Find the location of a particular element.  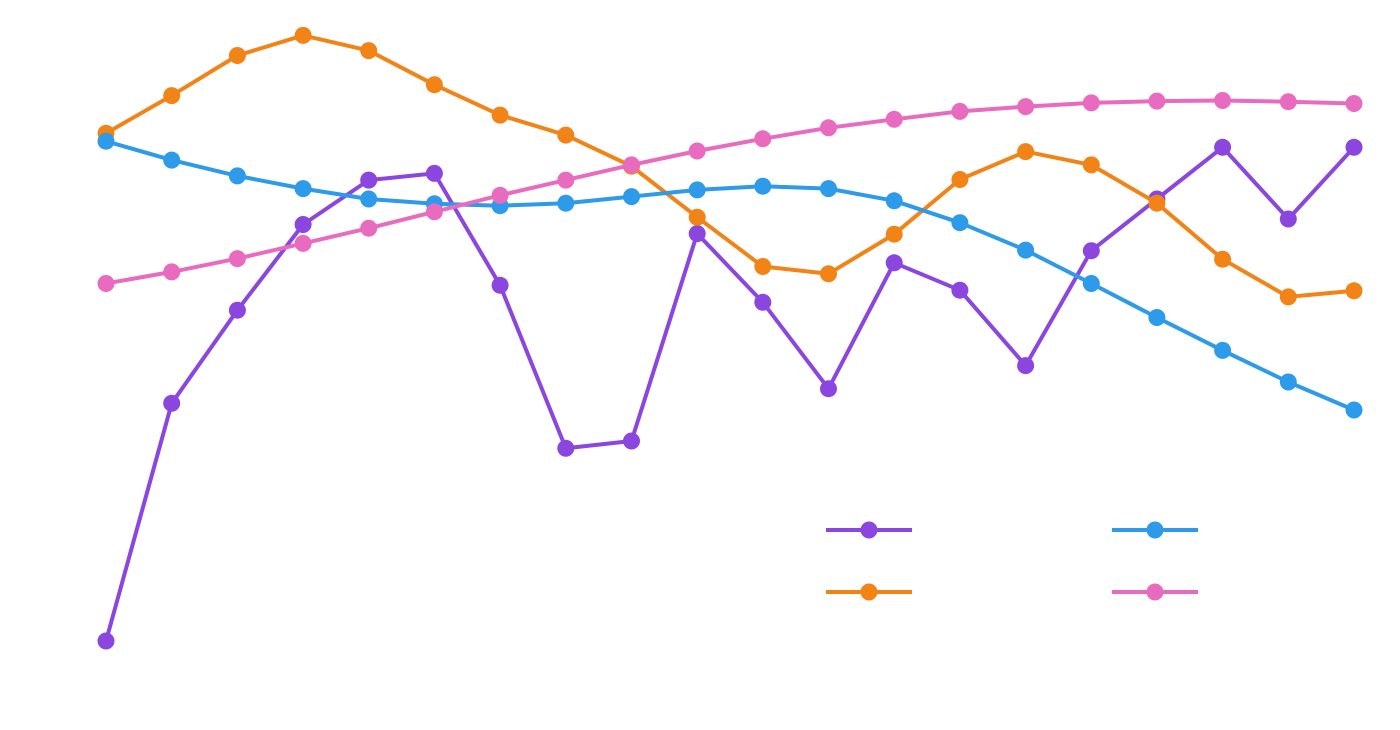

legend is located at coordinates (1012, 561).